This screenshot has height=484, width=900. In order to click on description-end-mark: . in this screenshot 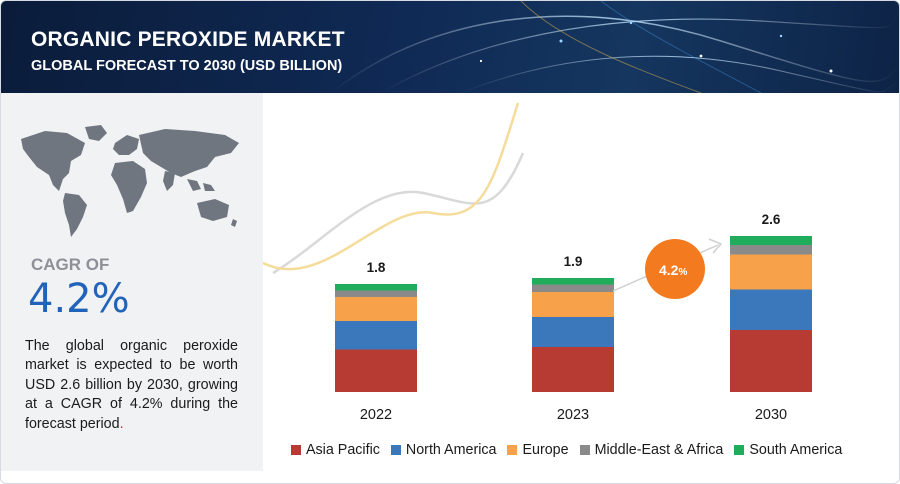, I will do `click(121, 423)`.